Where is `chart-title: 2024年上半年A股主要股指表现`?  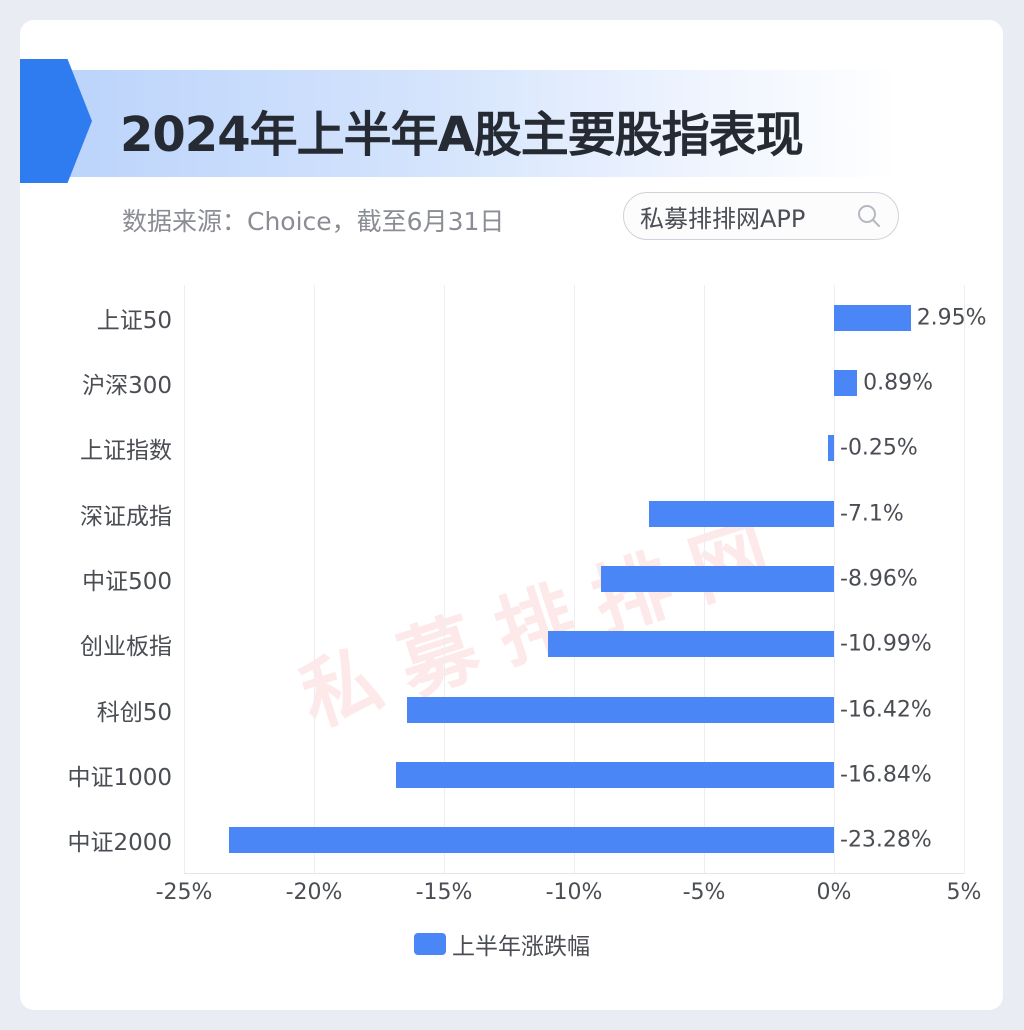
chart-title: 2024年上半年A股主要股指表现 is located at coordinates (462, 135).